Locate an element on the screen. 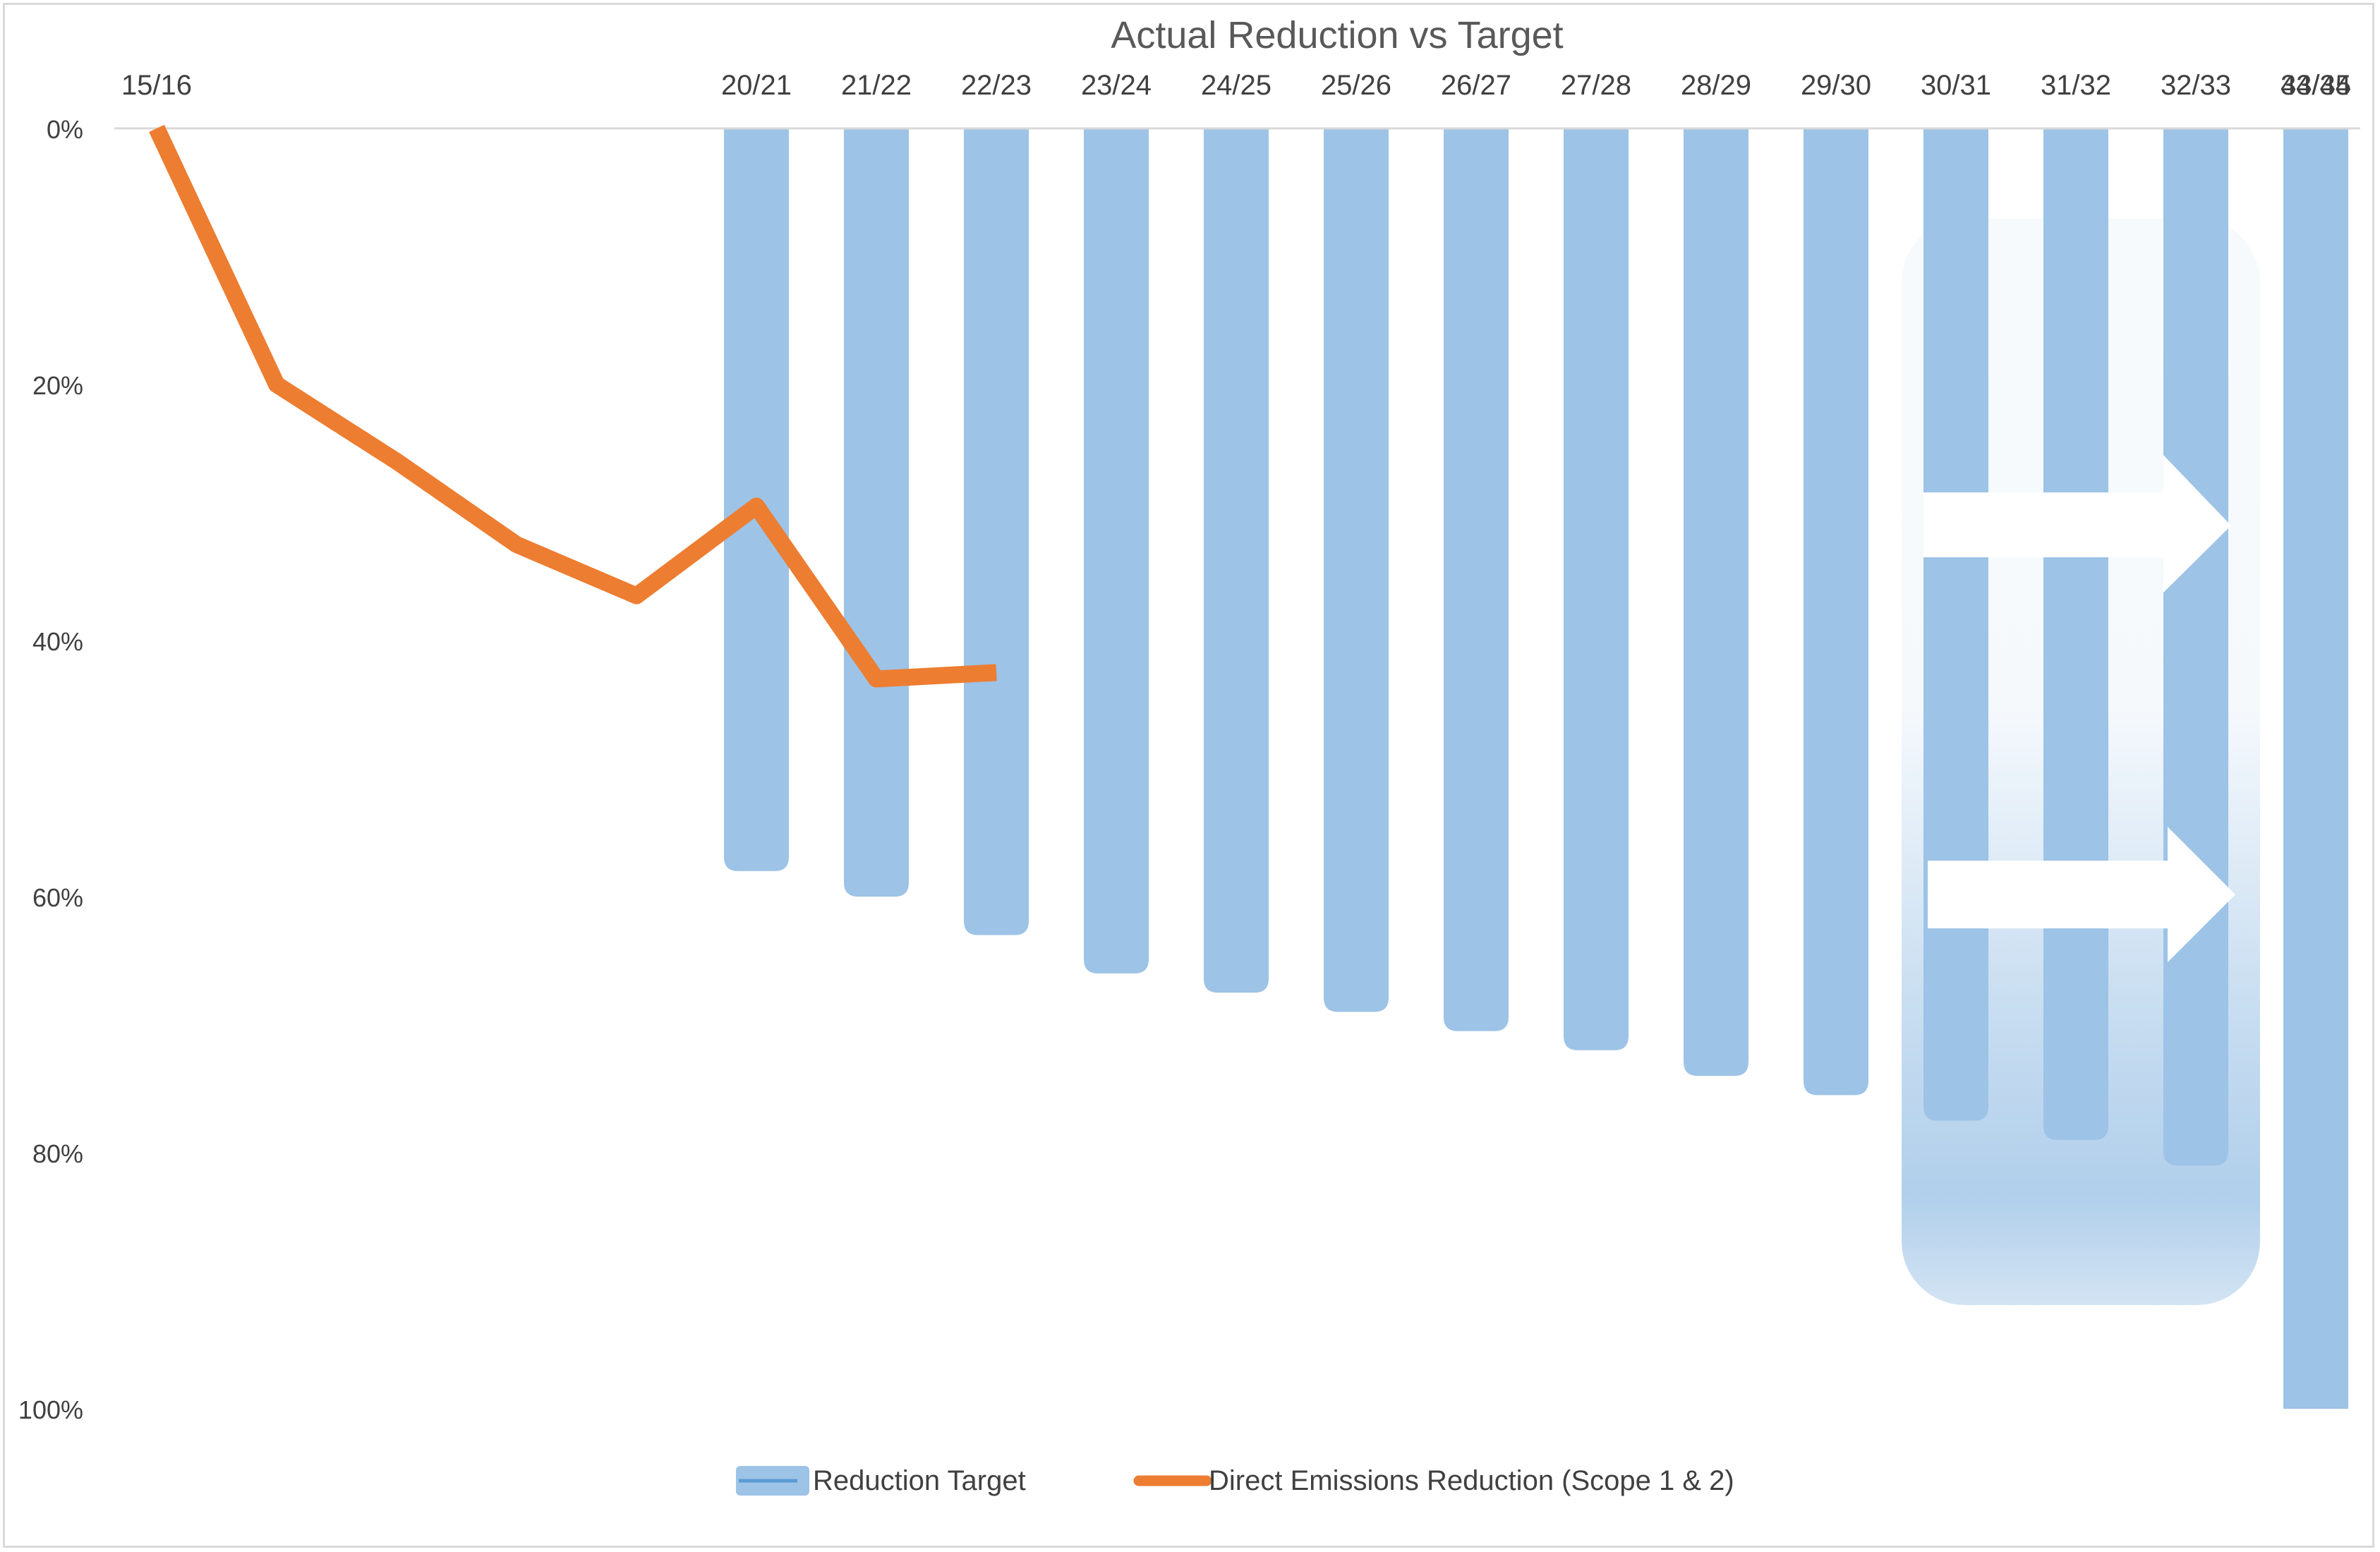 The width and height of the screenshot is (2380, 1552). x-tick-label: 21/22 is located at coordinates (877, 85).